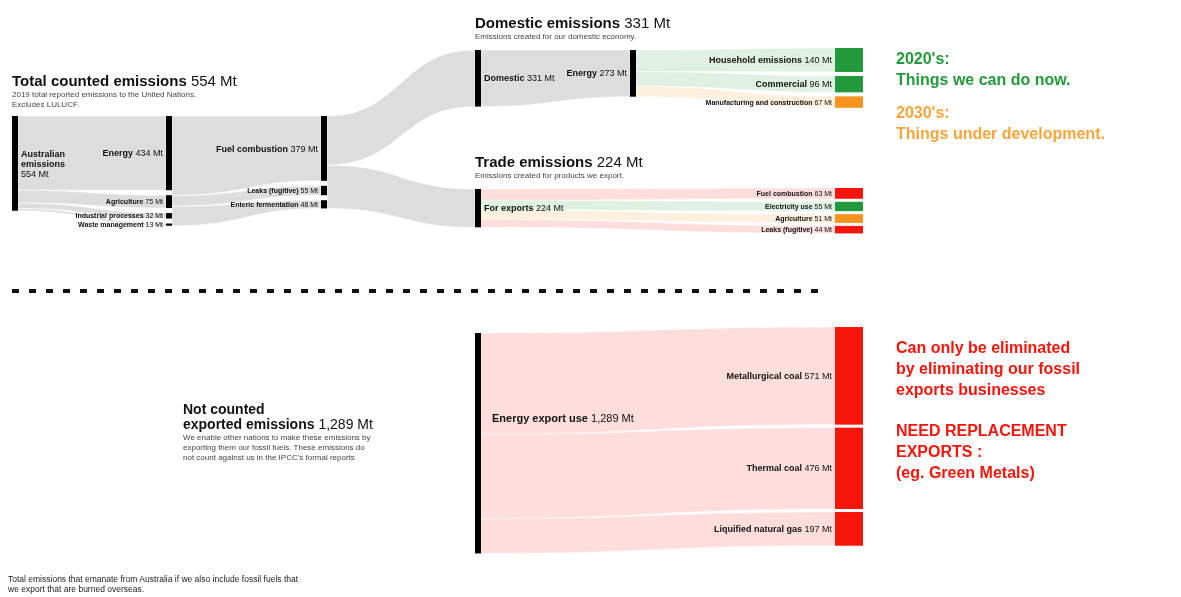 The width and height of the screenshot is (1181, 597). What do you see at coordinates (781, 84) in the screenshot?
I see `category-label: Commercial` at bounding box center [781, 84].